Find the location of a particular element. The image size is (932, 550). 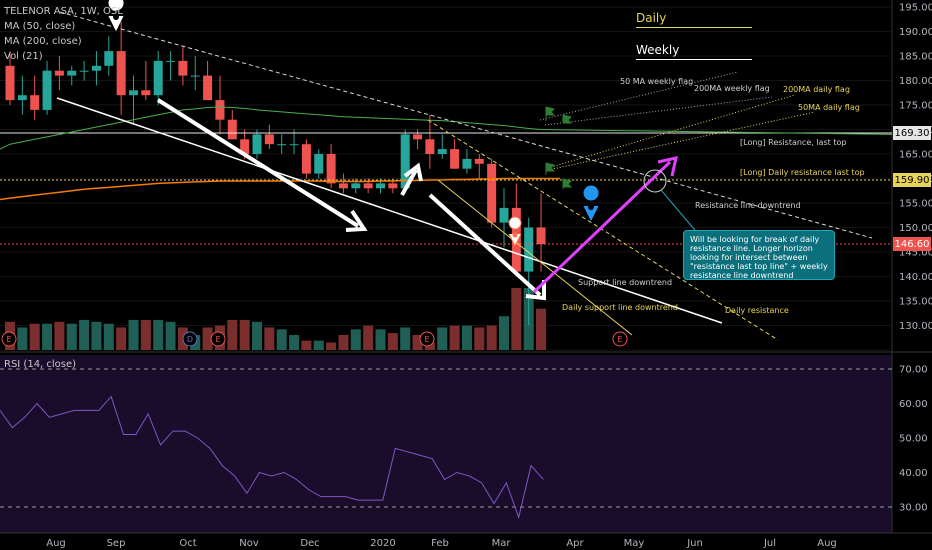

rsi-legend: RSI (14, close) is located at coordinates (40, 364).